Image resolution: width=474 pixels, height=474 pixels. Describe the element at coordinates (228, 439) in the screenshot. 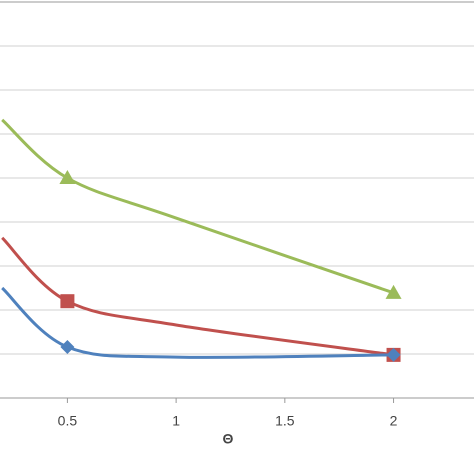

I see `x-axis-label: Θ` at that location.